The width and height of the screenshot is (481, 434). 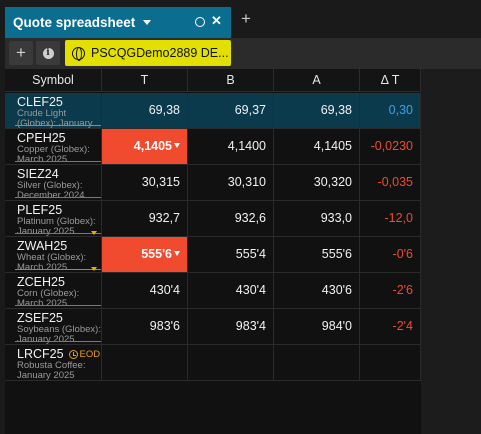 I want to click on value-b: 430'4, so click(x=250, y=290).